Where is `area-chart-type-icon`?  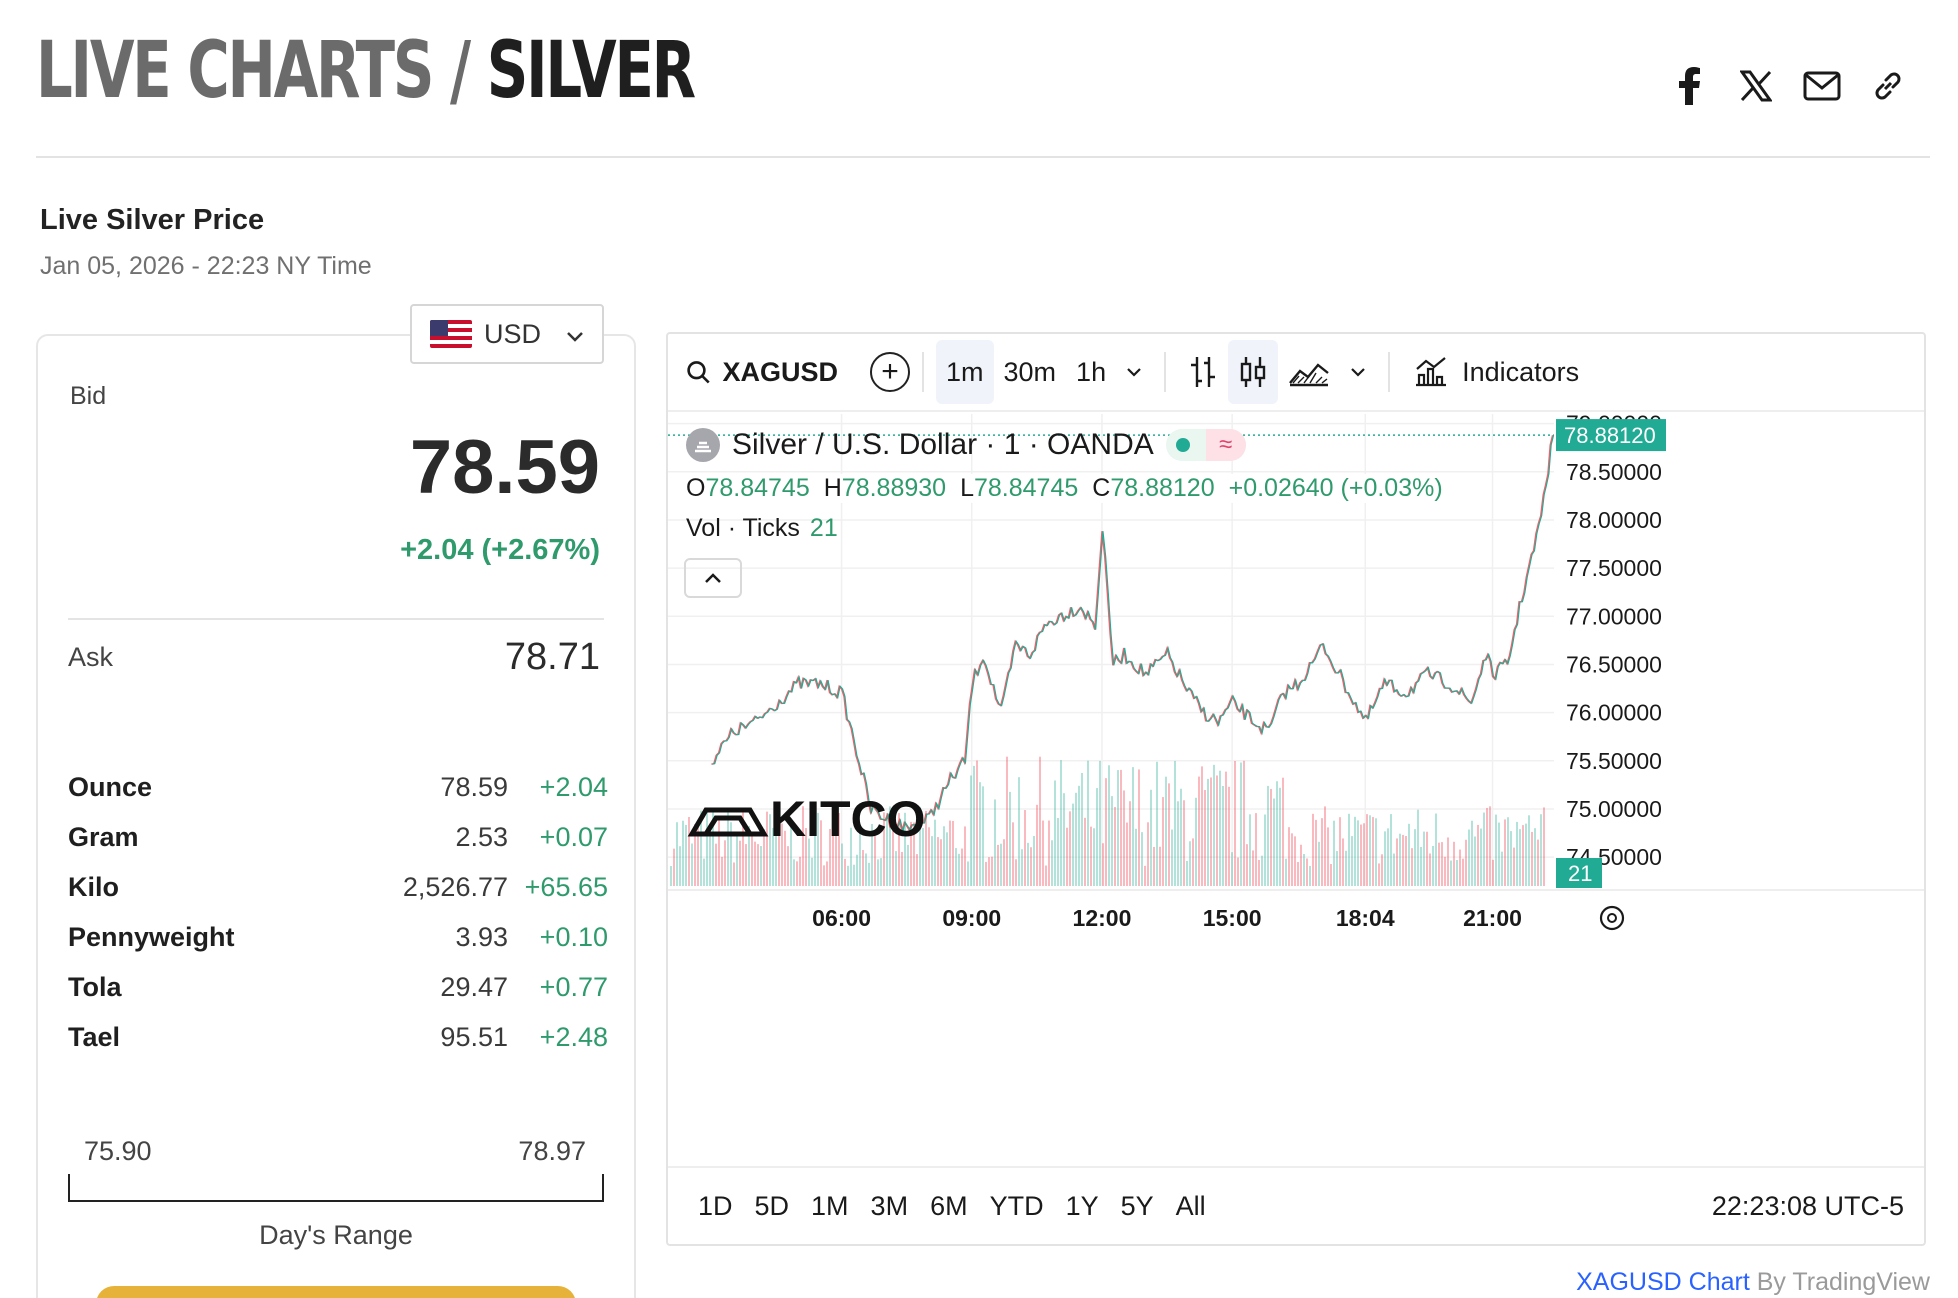
area-chart-type-icon is located at coordinates (1309, 372).